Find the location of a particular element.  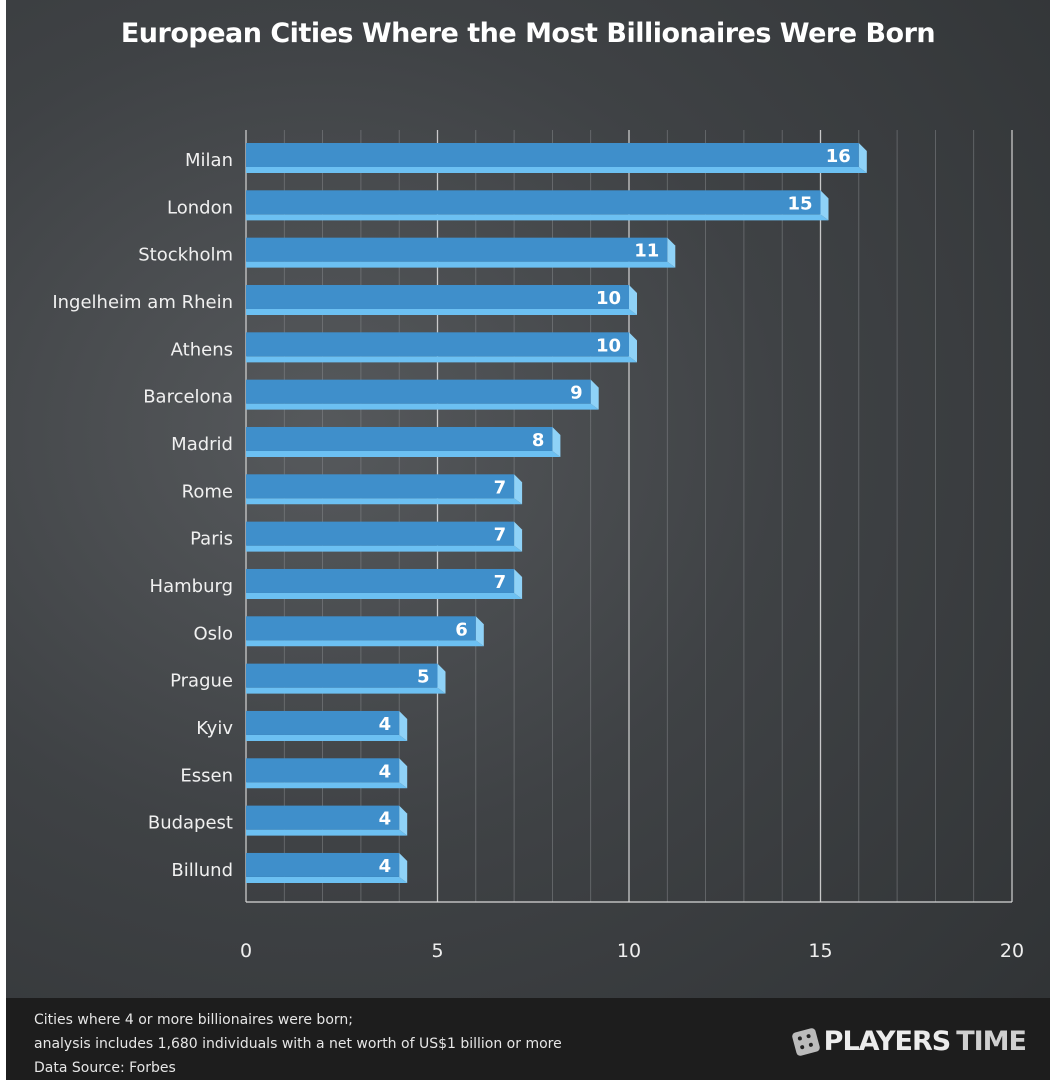

category-label: Milan is located at coordinates (209, 160).